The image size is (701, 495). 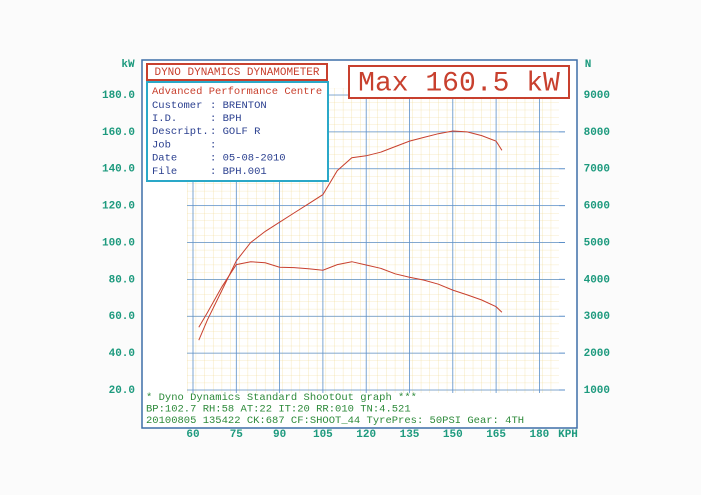 What do you see at coordinates (453, 435) in the screenshot?
I see `x-tick-label: 150` at bounding box center [453, 435].